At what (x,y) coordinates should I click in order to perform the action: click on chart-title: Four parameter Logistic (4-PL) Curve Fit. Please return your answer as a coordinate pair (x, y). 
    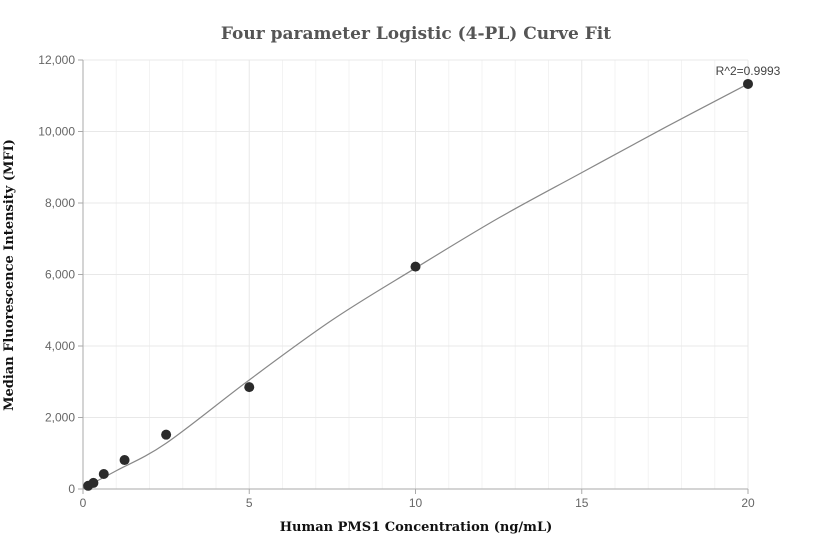
    Looking at the image, I should click on (416, 34).